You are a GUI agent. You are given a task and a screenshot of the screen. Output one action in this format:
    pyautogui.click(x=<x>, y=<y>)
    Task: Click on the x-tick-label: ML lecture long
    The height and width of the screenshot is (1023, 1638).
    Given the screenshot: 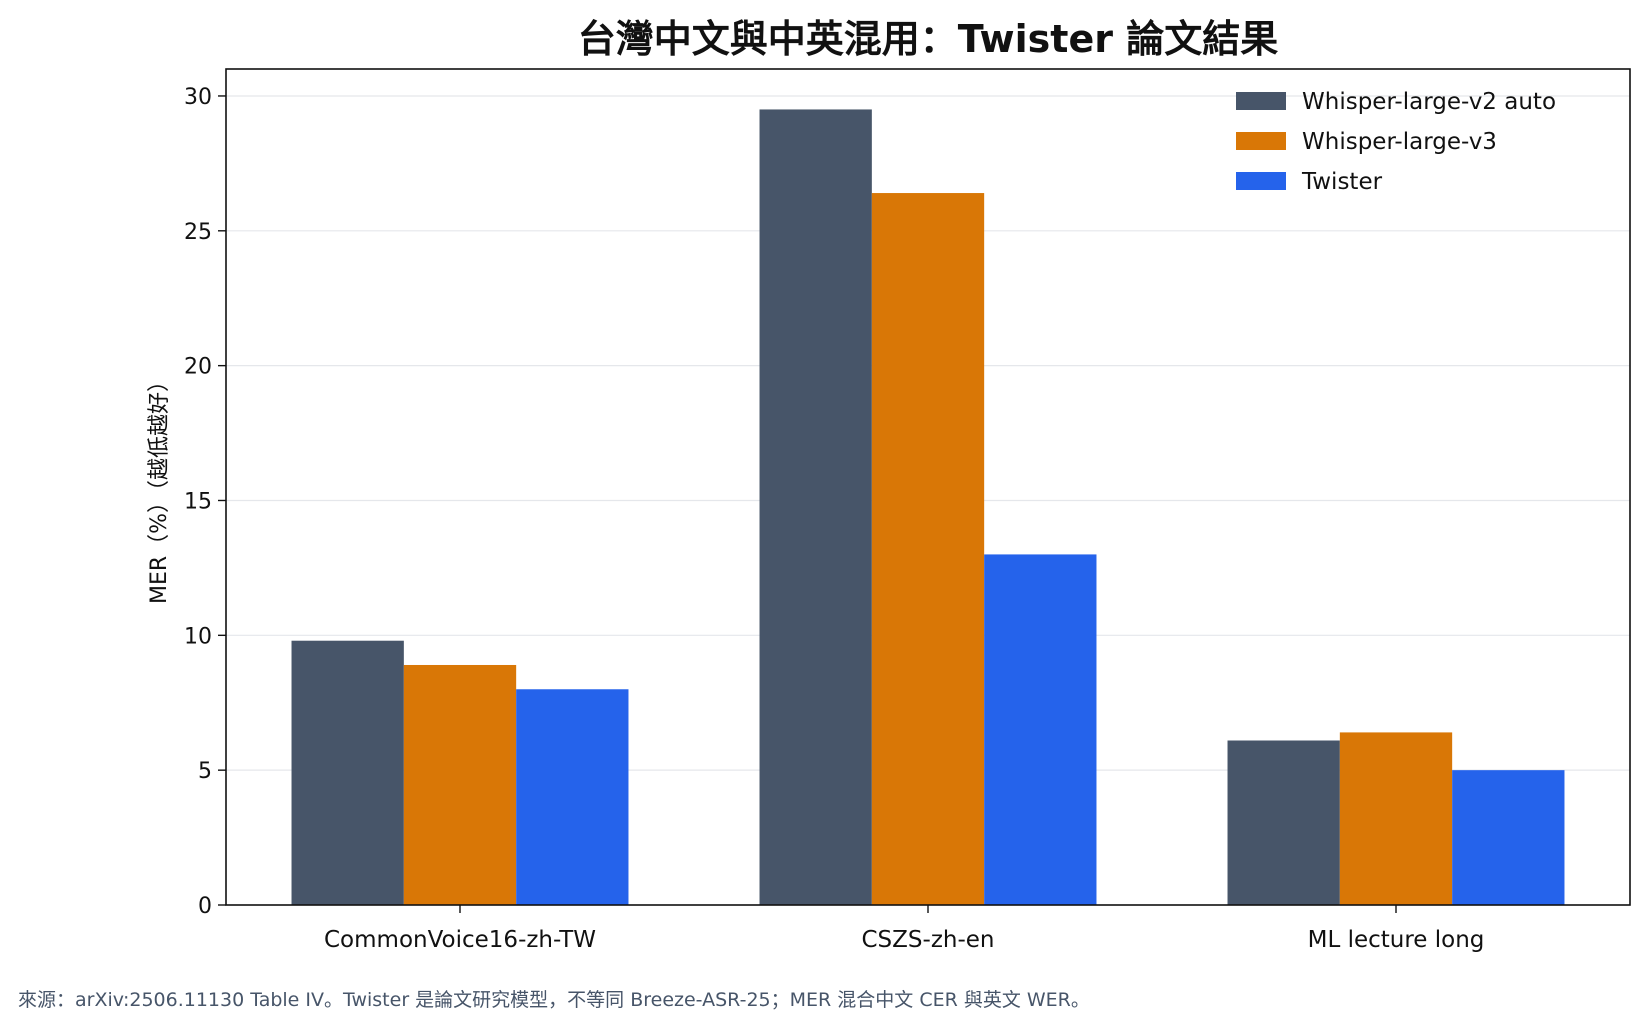 What is the action you would take?
    pyautogui.click(x=1396, y=940)
    